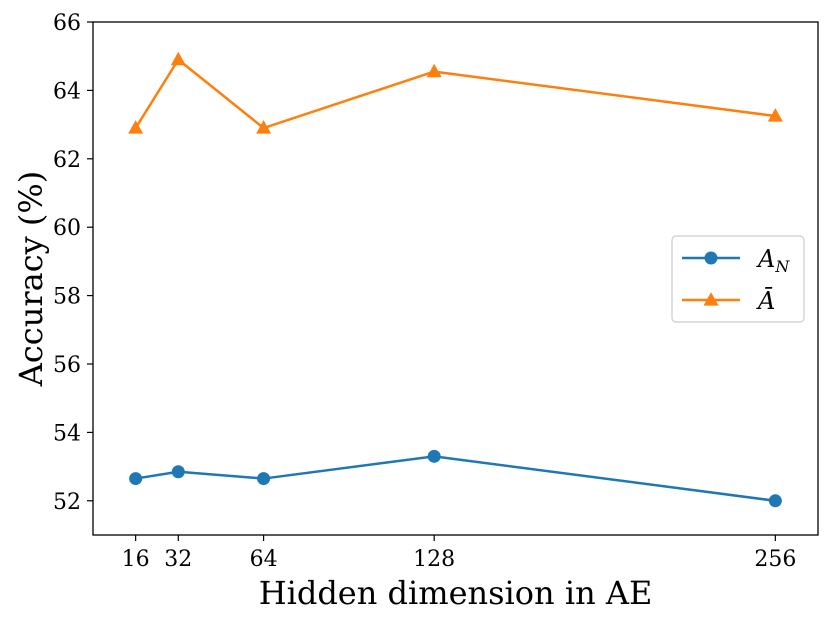 The width and height of the screenshot is (830, 627). What do you see at coordinates (67, 297) in the screenshot?
I see `y-tick-label: 58` at bounding box center [67, 297].